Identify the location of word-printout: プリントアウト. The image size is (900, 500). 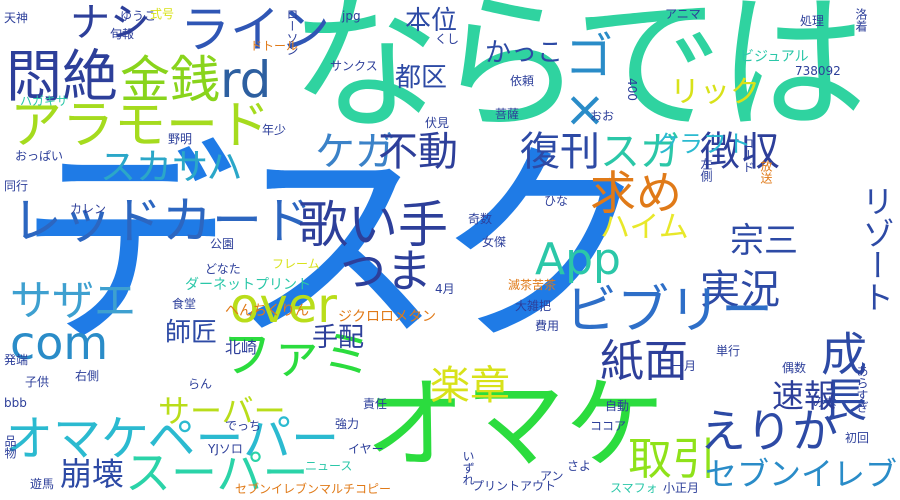
(514, 486).